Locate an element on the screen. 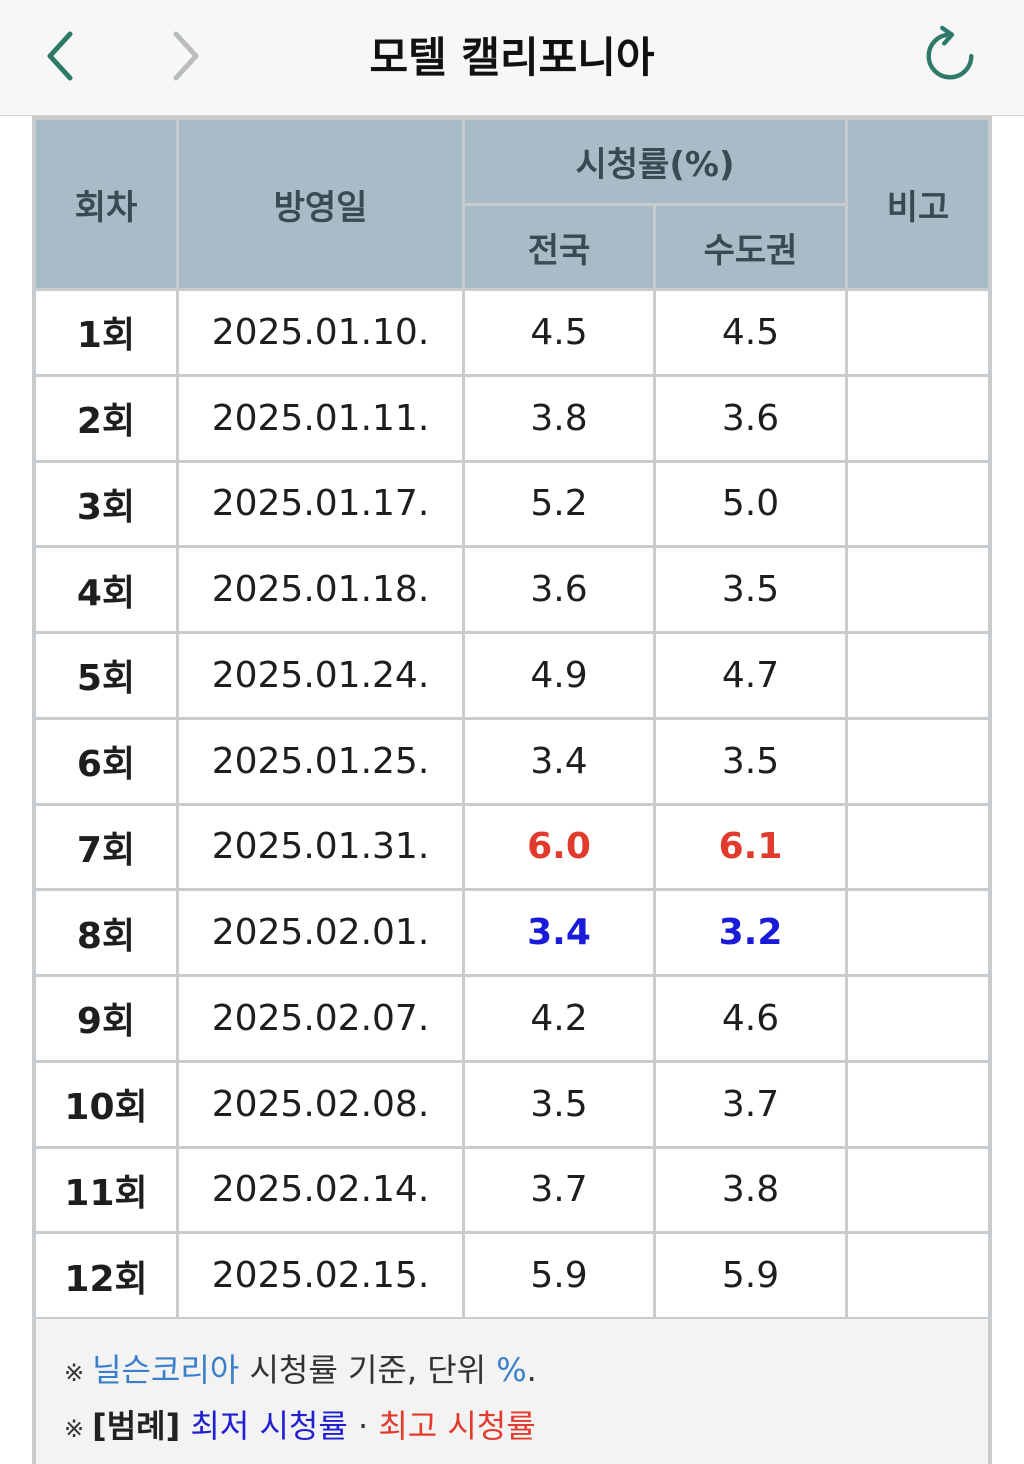 This screenshot has width=1024, height=1464. back-button is located at coordinates (60, 56).